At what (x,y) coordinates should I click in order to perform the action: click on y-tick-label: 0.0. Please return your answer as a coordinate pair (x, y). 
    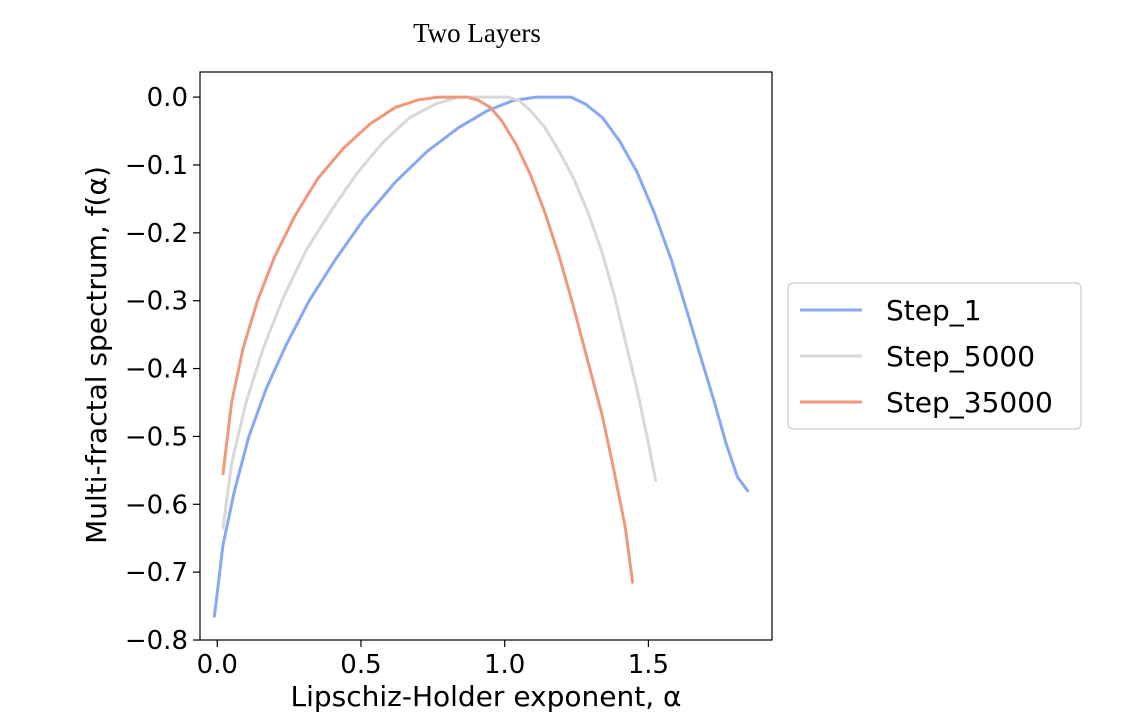
    Looking at the image, I should click on (167, 98).